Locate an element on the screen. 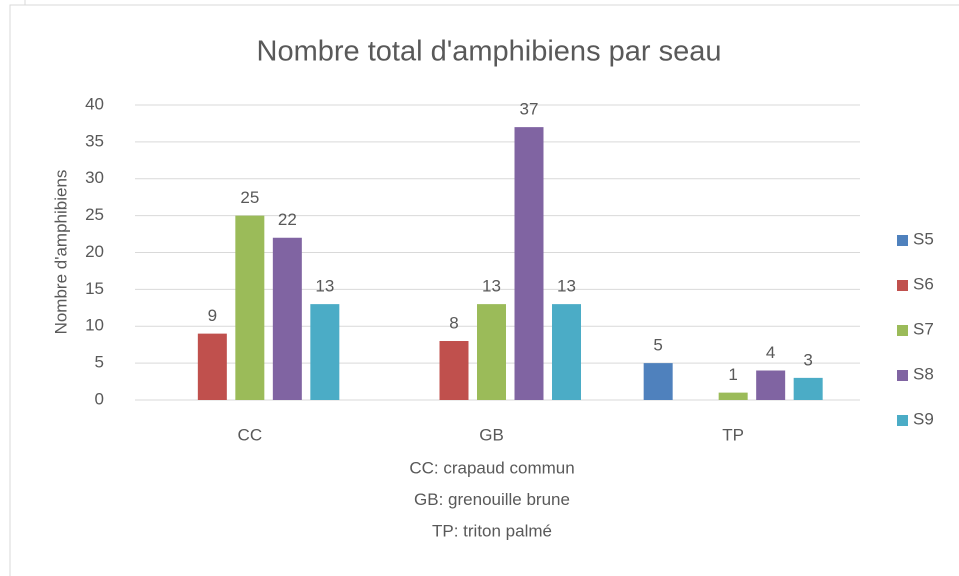 The width and height of the screenshot is (959, 576). data-label: 1 is located at coordinates (732, 374).